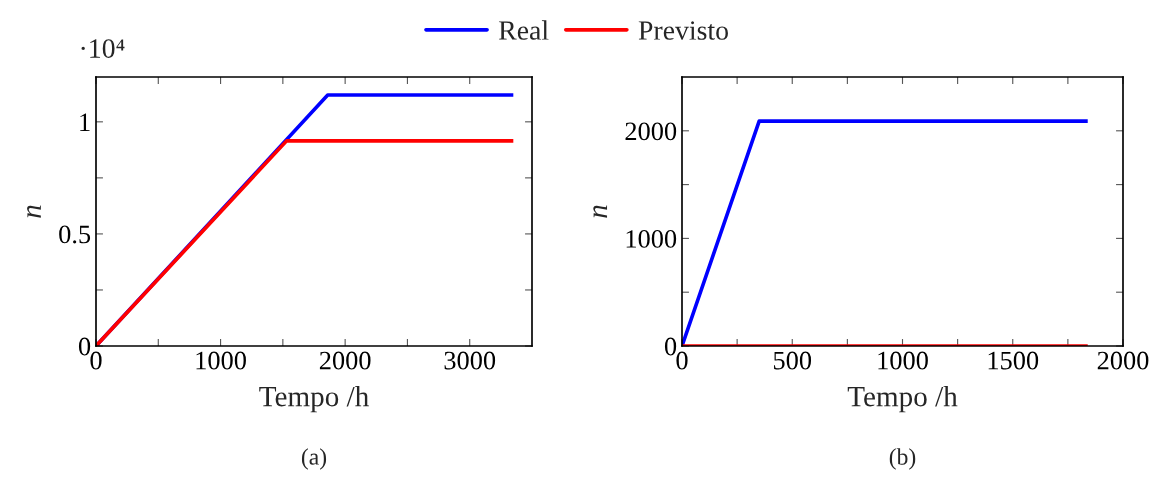 The image size is (1155, 485). Describe the element at coordinates (314, 459) in the screenshot. I see `text: (a)` at that location.